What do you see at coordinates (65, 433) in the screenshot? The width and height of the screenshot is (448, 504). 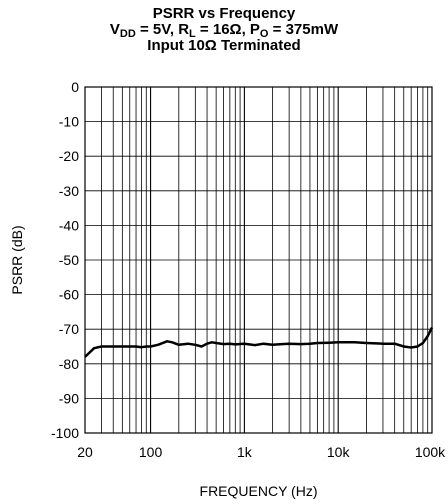 I see `y-tick-label: -100` at bounding box center [65, 433].